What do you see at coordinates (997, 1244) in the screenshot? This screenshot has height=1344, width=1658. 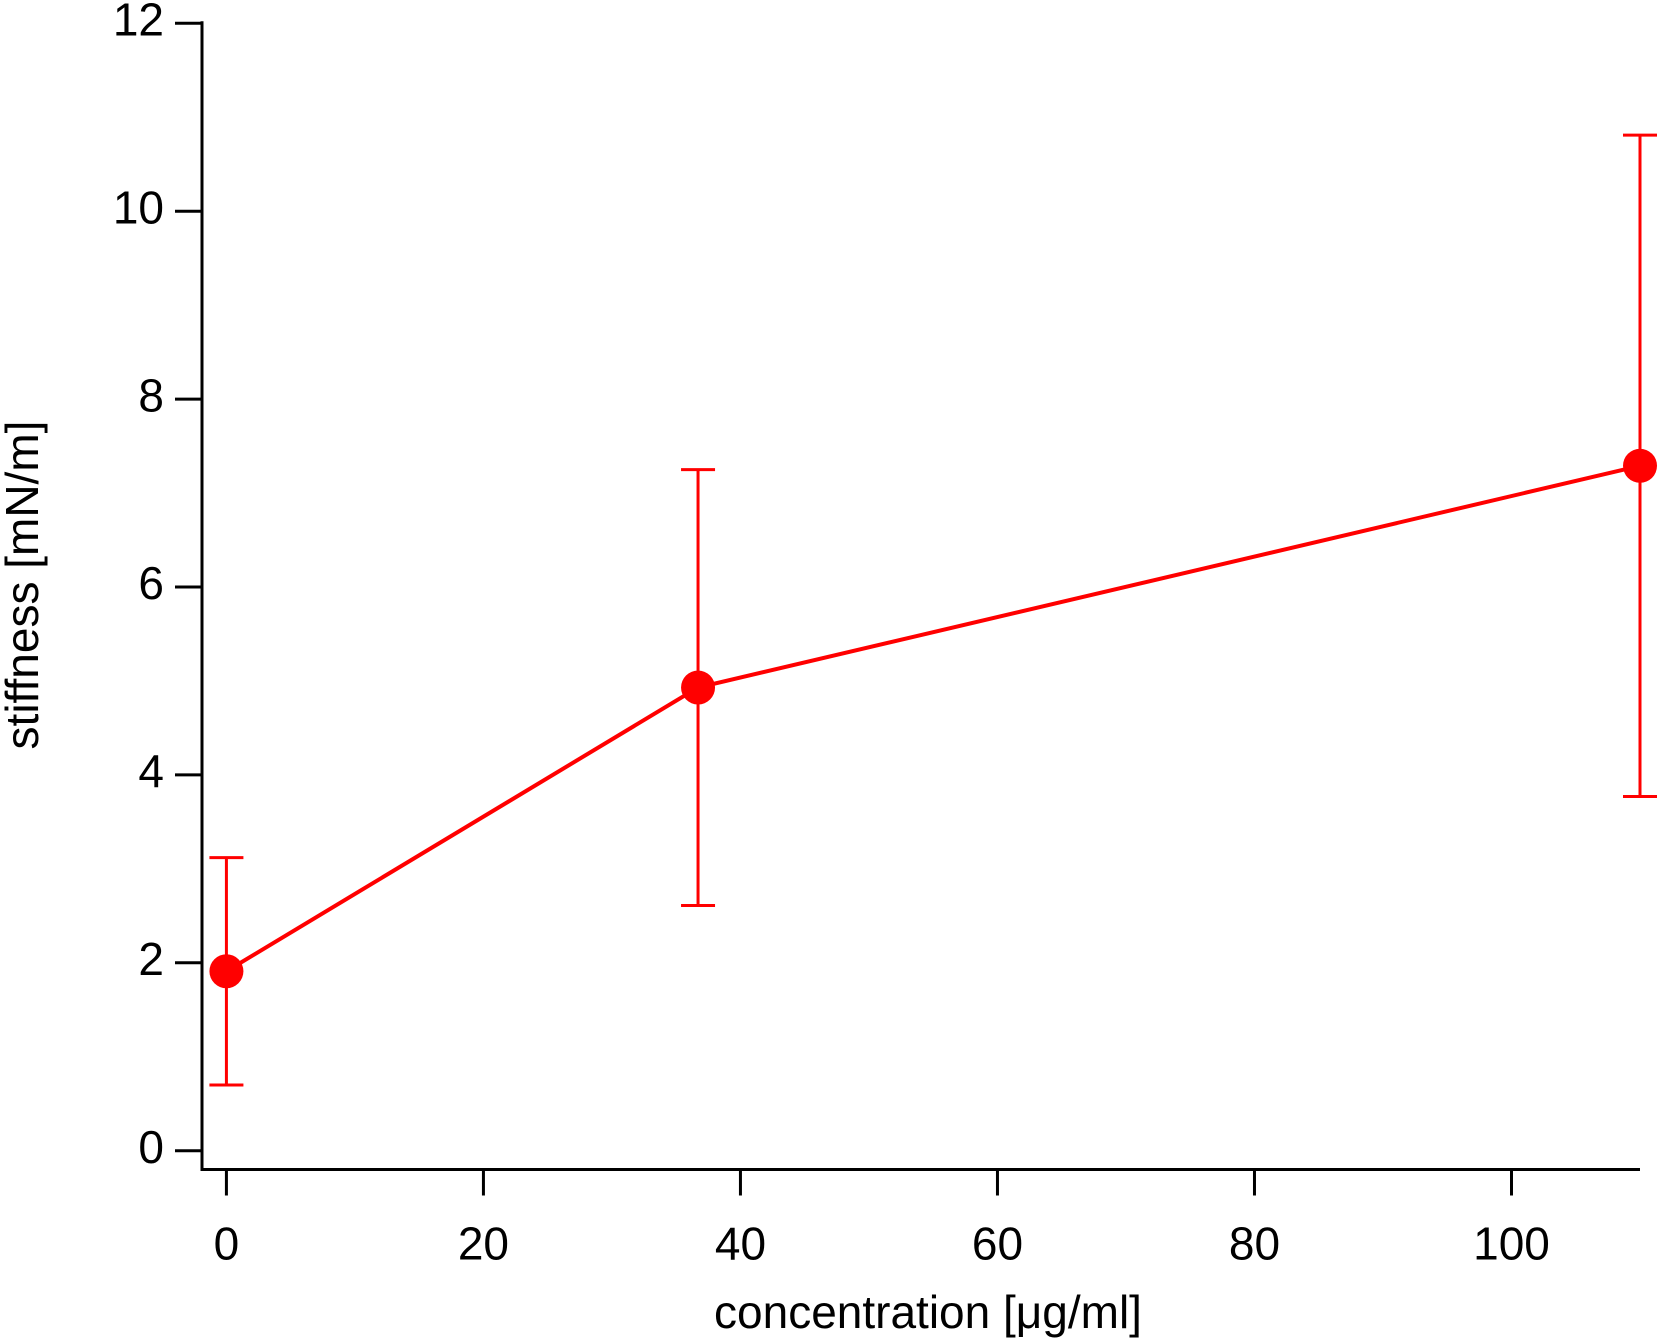 I see `x-tick-label: 60` at bounding box center [997, 1244].